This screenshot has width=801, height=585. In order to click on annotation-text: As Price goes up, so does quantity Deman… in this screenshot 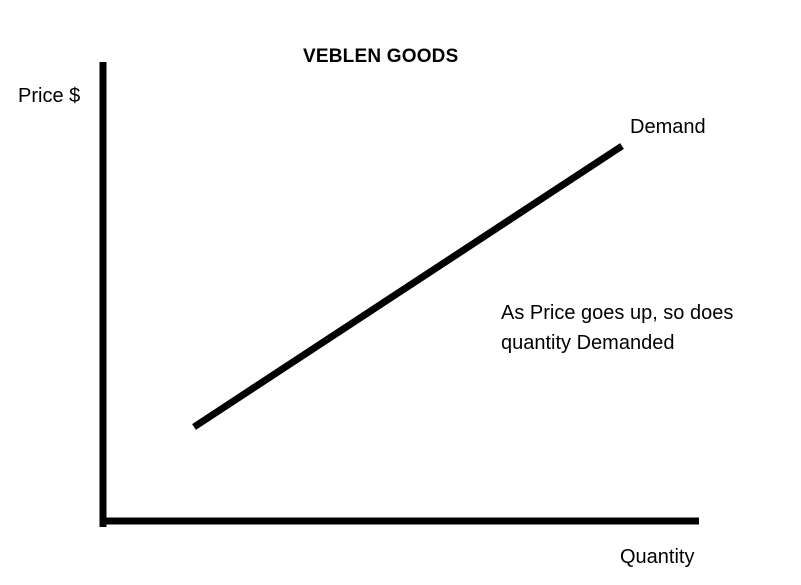, I will do `click(636, 328)`.